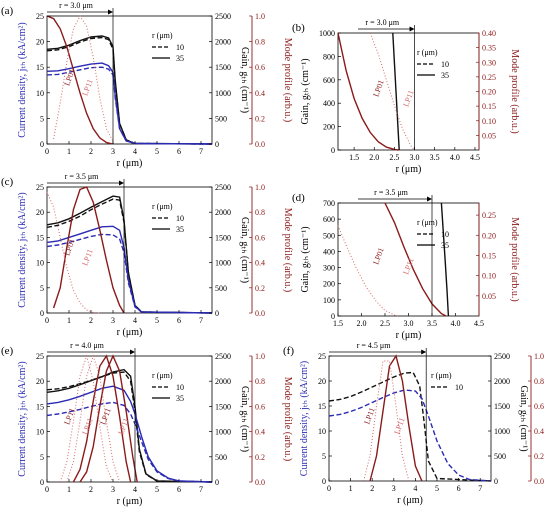 The image size is (550, 512). I want to click on y-tick-label: 700, so click(329, 203).